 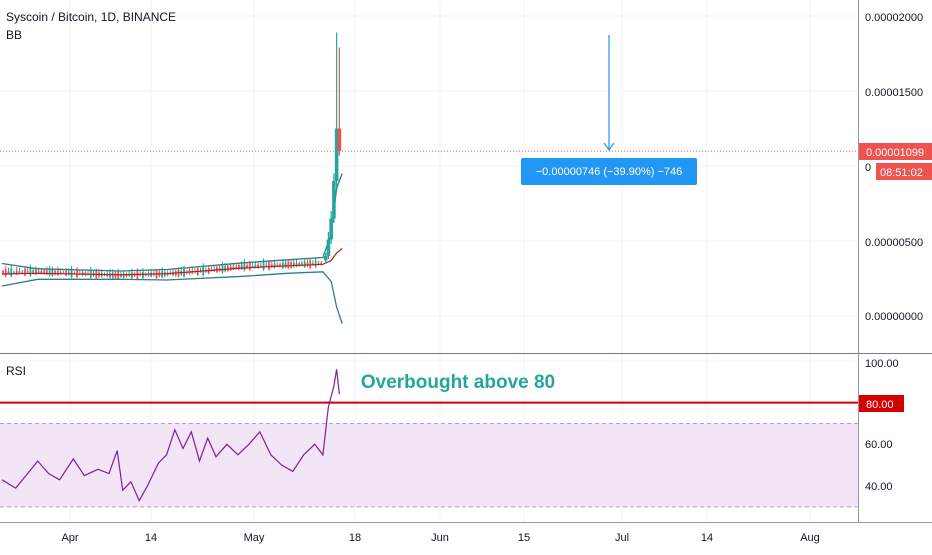 What do you see at coordinates (894, 93) in the screenshot?
I see `price-tick: 0.00001500` at bounding box center [894, 93].